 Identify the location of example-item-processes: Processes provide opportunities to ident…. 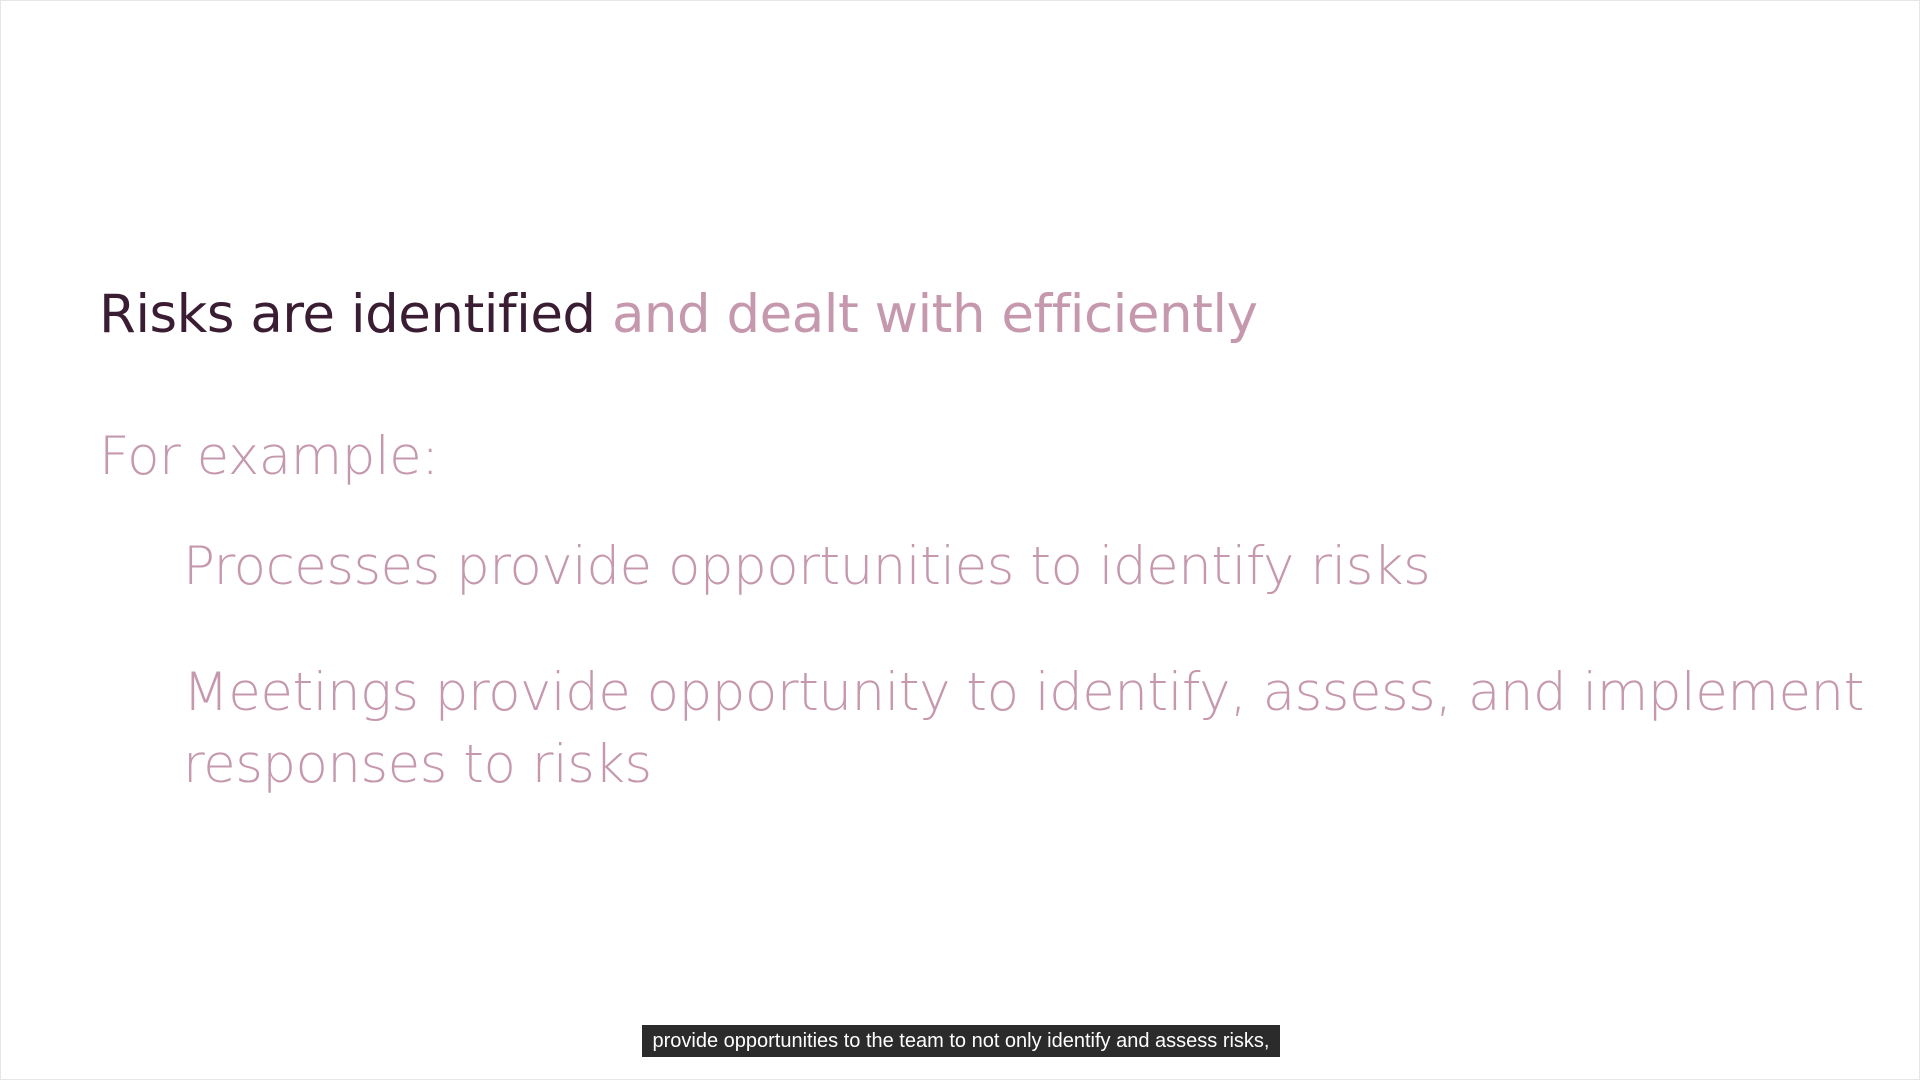
(807, 566).